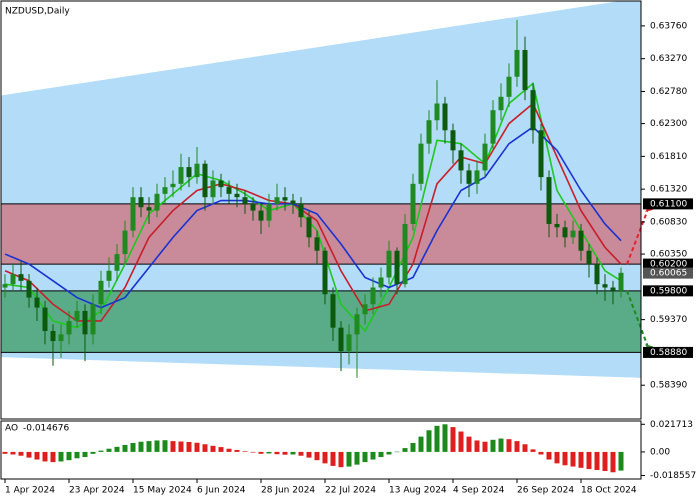 The height and width of the screenshot is (500, 700). Describe the element at coordinates (321, 450) in the screenshot. I see `indicator-frame` at that location.